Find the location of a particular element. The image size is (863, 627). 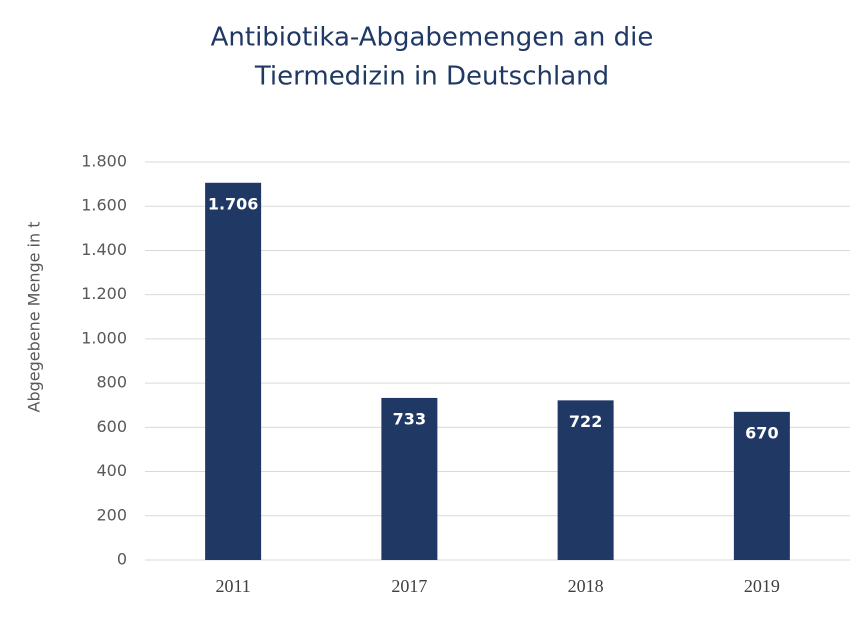

y-tick-label: 1.400 is located at coordinates (104, 249).